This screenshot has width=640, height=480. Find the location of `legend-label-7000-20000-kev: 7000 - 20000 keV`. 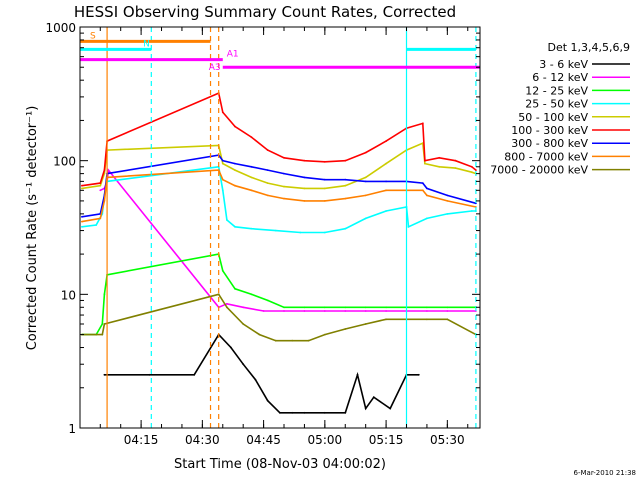

legend-label-7000-20000-kev: 7000 - 20000 keV is located at coordinates (539, 170).